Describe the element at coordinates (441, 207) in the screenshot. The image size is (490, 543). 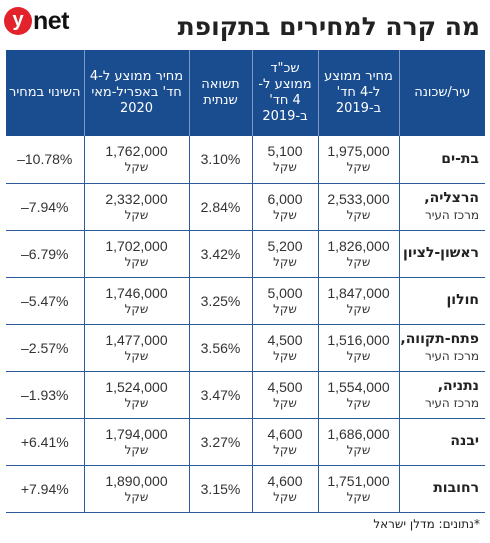
I see `cell-city: הרצליה, מרכז העיר` at that location.